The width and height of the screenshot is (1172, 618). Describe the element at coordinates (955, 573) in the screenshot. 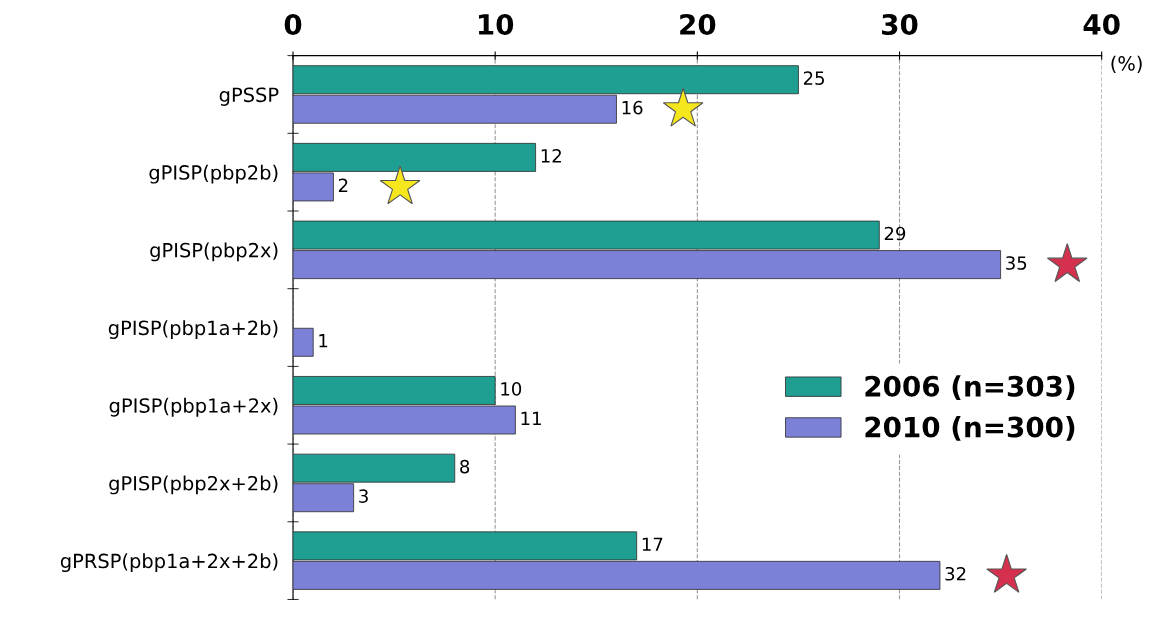

I see `data-label: 32` at that location.